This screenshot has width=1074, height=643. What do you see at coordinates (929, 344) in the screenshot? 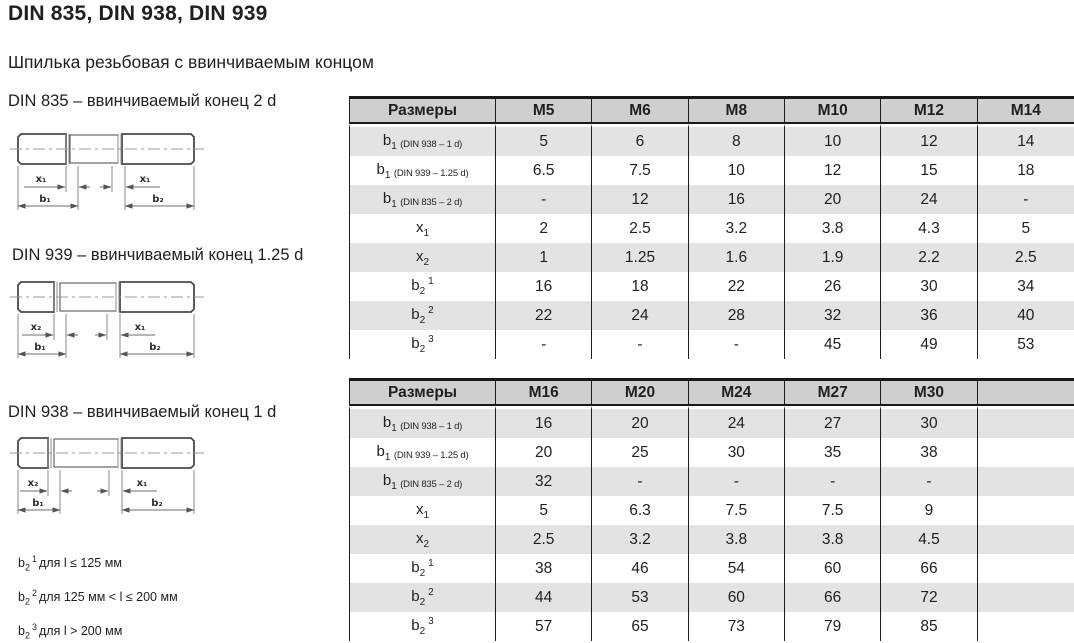
I see `value-cell: 49` at bounding box center [929, 344].